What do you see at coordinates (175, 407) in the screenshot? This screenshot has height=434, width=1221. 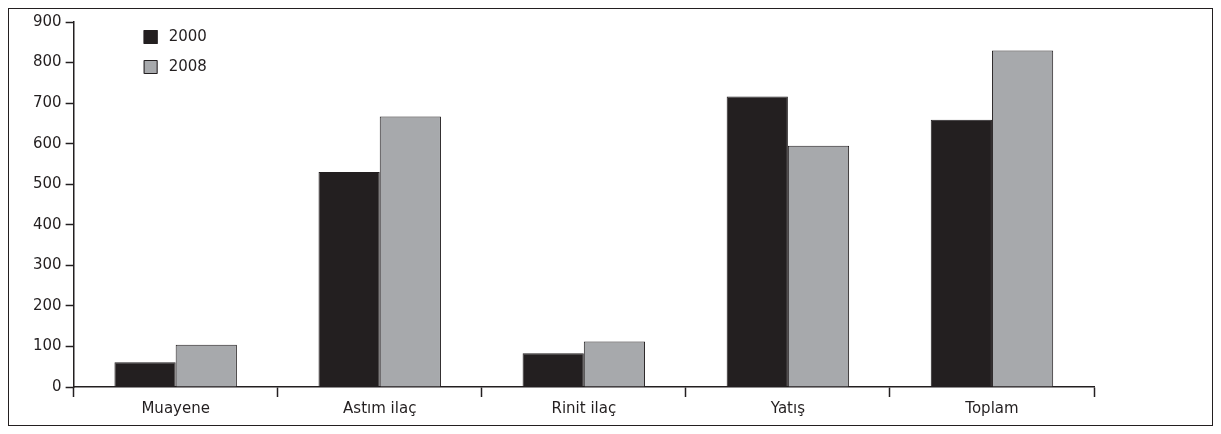 I see `x-tick-label: Muayene` at bounding box center [175, 407].